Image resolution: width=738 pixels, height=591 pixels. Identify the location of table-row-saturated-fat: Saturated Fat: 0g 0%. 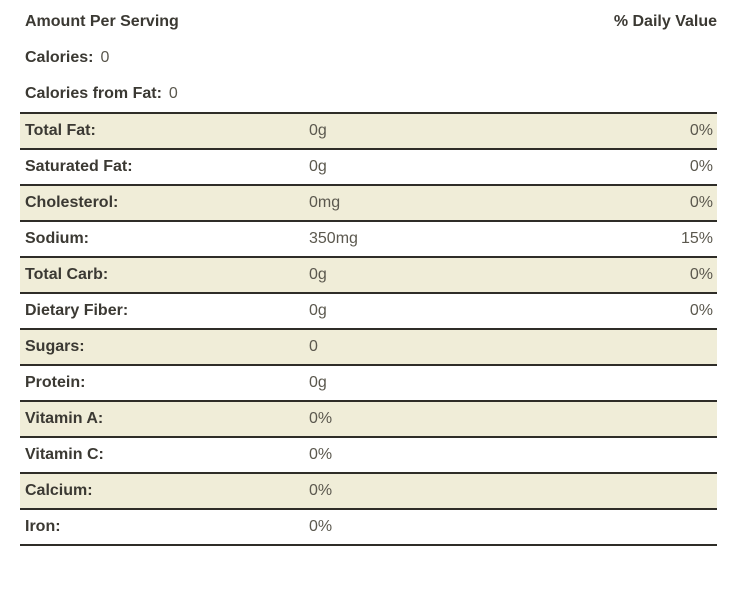
(368, 168).